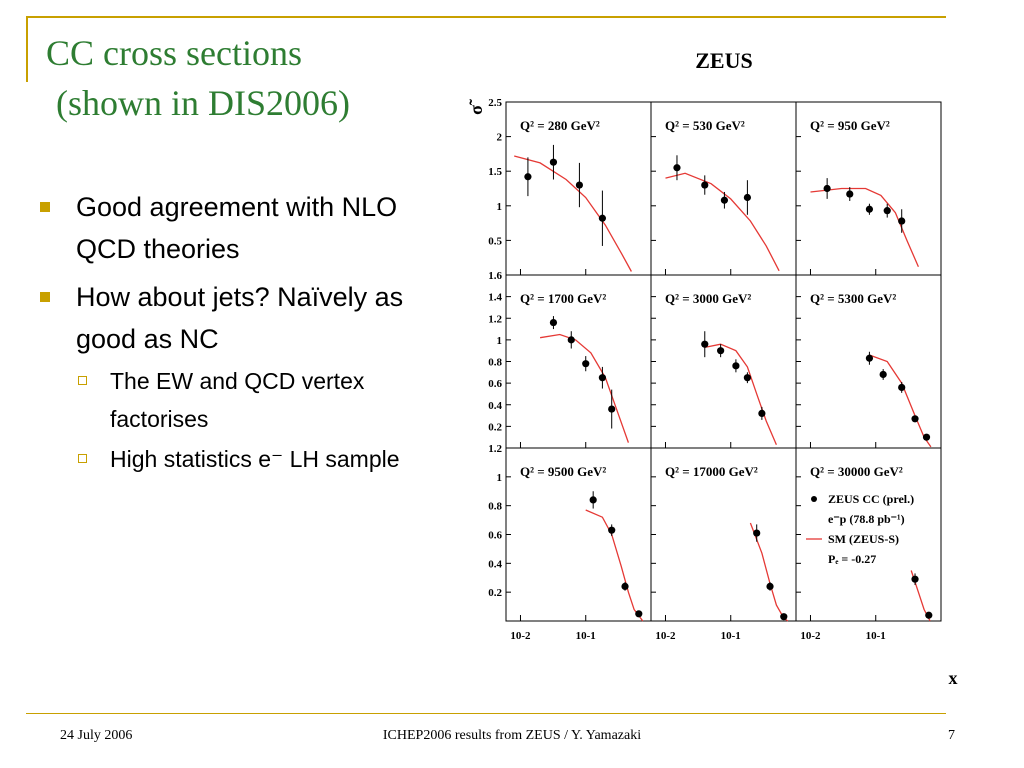 Image resolution: width=1024 pixels, height=768 pixels. What do you see at coordinates (495, 363) in the screenshot?
I see `y-tick-label: 0.8` at bounding box center [495, 363].